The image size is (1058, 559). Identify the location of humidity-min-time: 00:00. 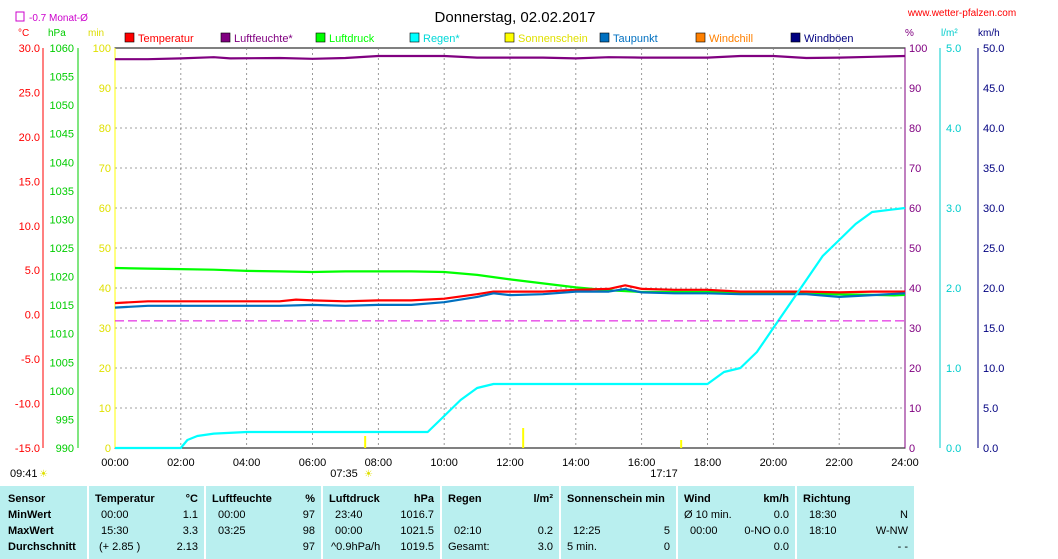
(232, 515).